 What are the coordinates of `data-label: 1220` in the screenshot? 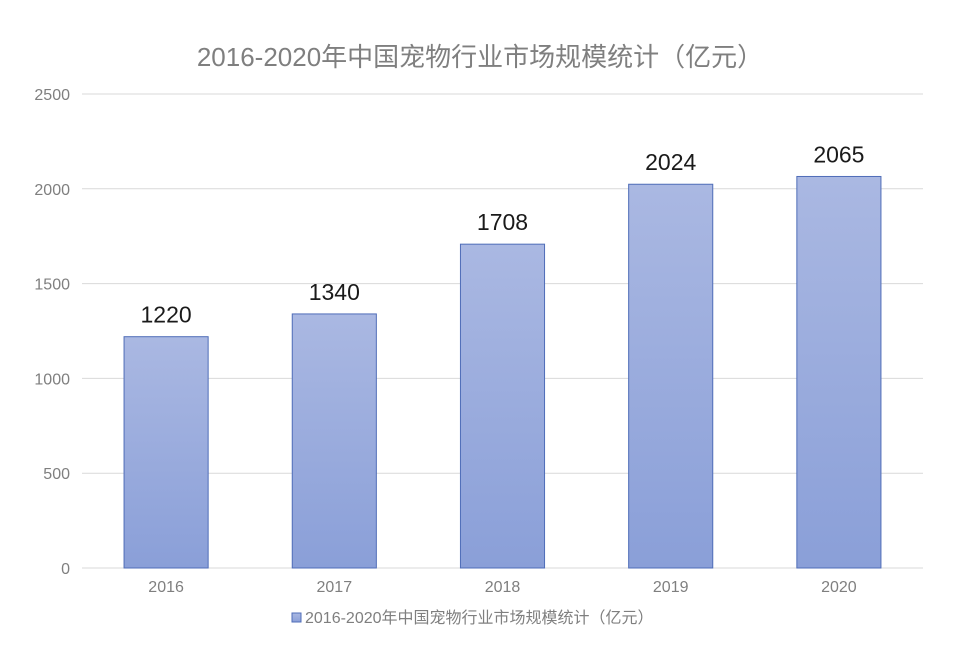 It's located at (166, 315).